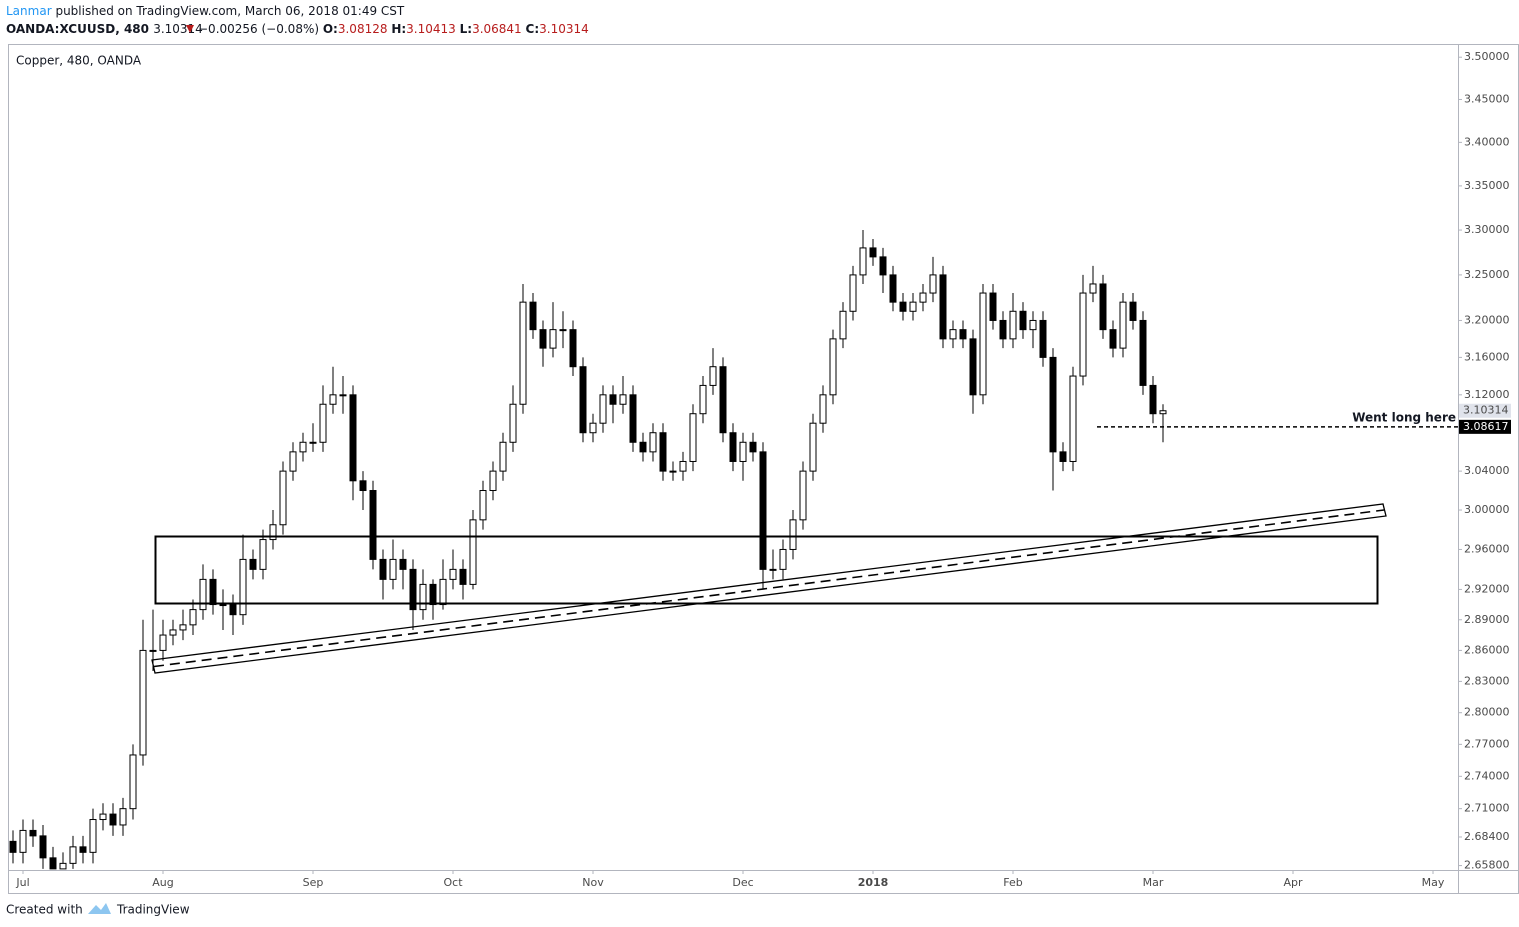 This screenshot has height=927, width=1519. What do you see at coordinates (1487, 141) in the screenshot?
I see `y-tick-label: 3.40000` at bounding box center [1487, 141].